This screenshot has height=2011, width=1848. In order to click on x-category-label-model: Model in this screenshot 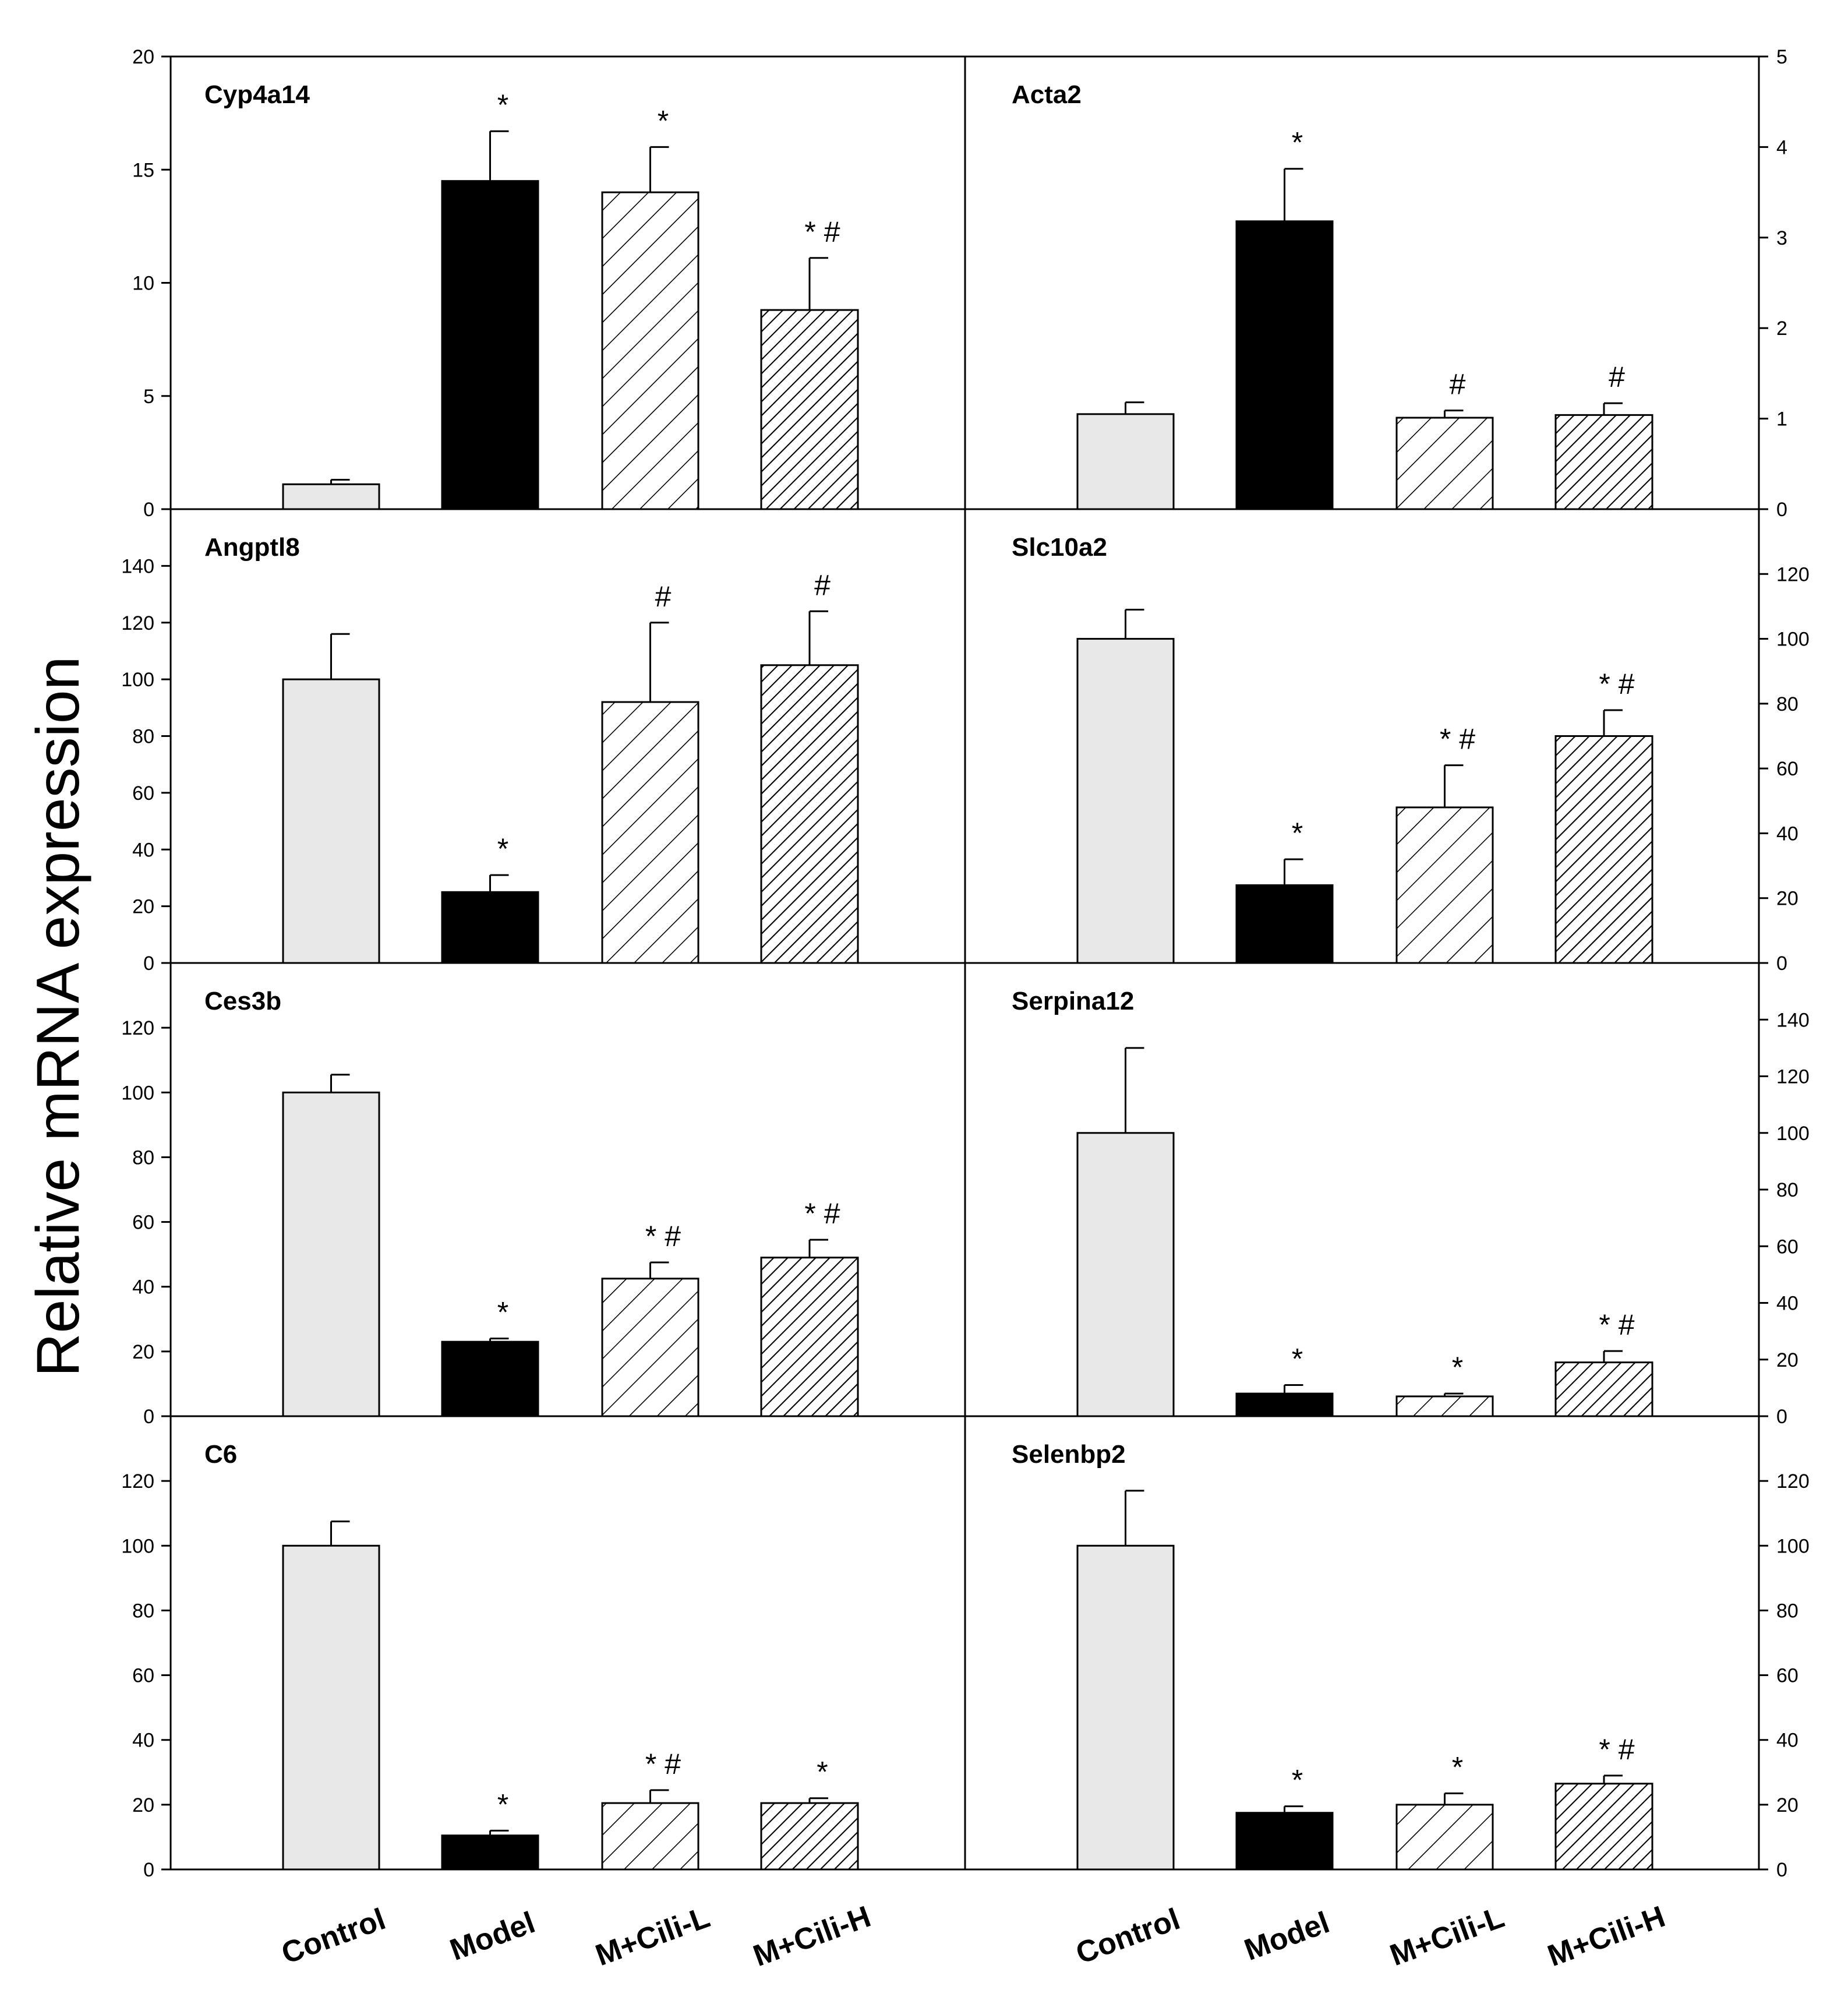, I will do `click(492, 1936)`.